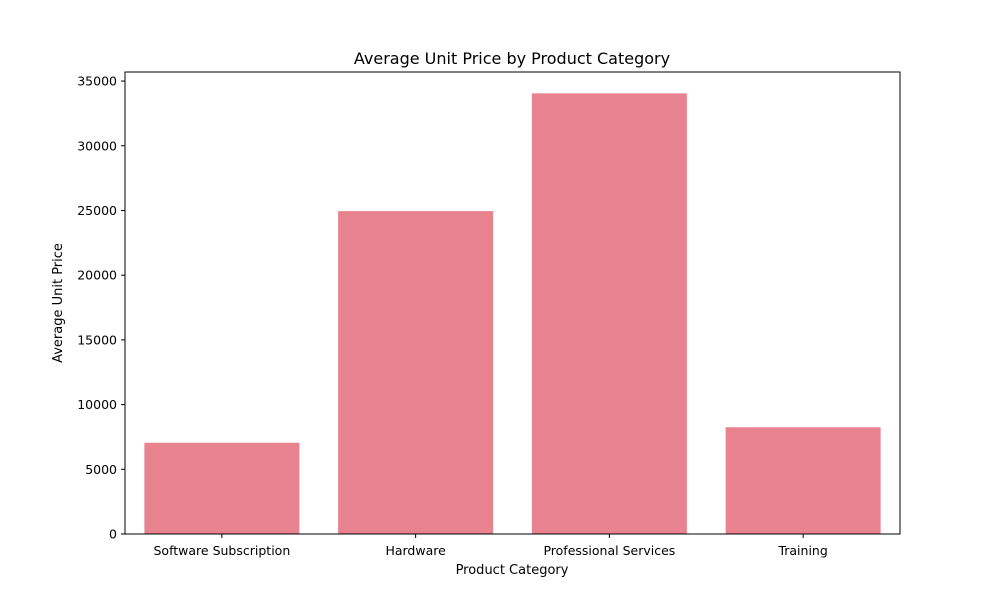  I want to click on y-tick-label: 30000, so click(97, 145).